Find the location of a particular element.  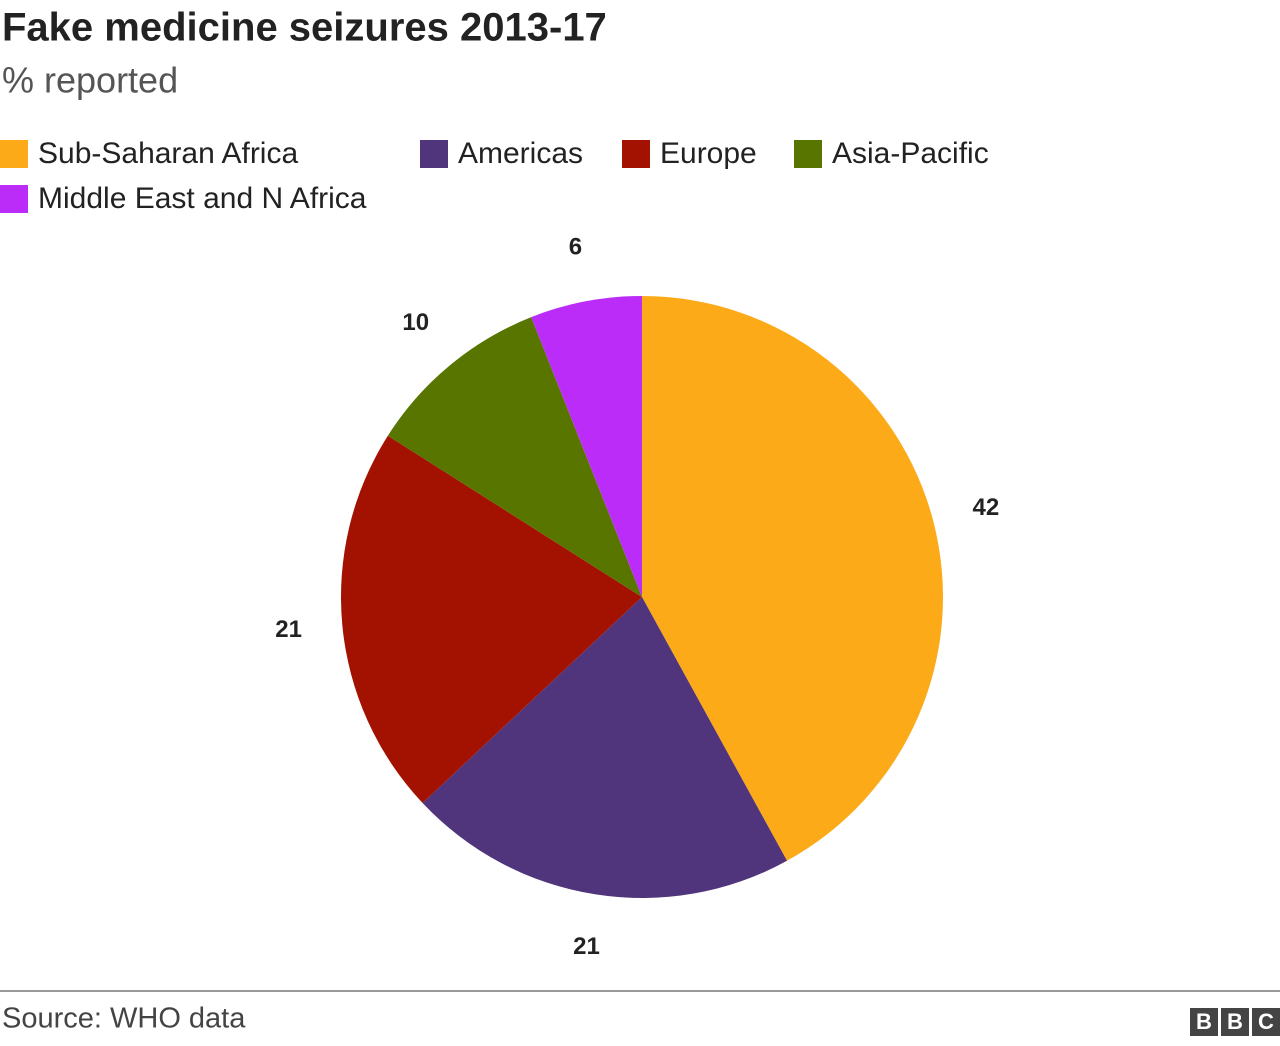

data-label: 6 is located at coordinates (575, 247).